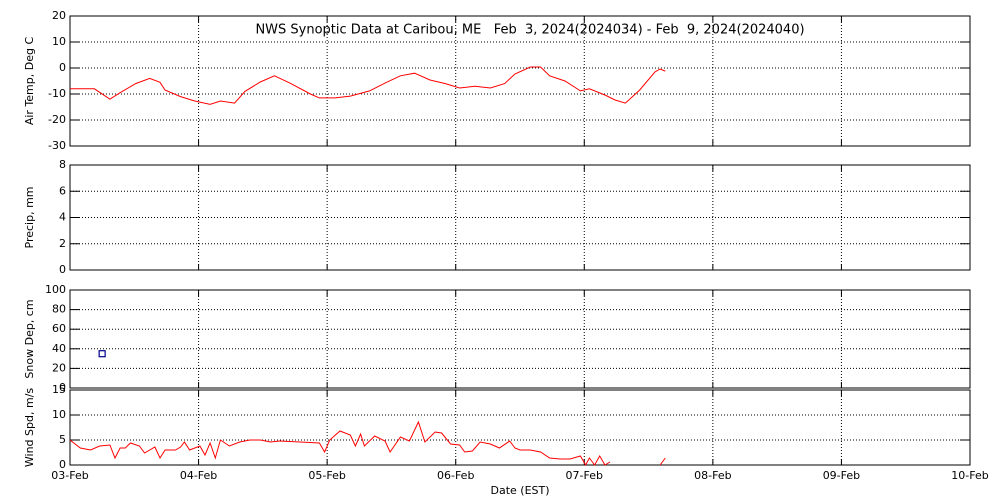 The height and width of the screenshot is (500, 1000). What do you see at coordinates (712, 475) in the screenshot?
I see `x-tick-label: 08-Feb` at bounding box center [712, 475].